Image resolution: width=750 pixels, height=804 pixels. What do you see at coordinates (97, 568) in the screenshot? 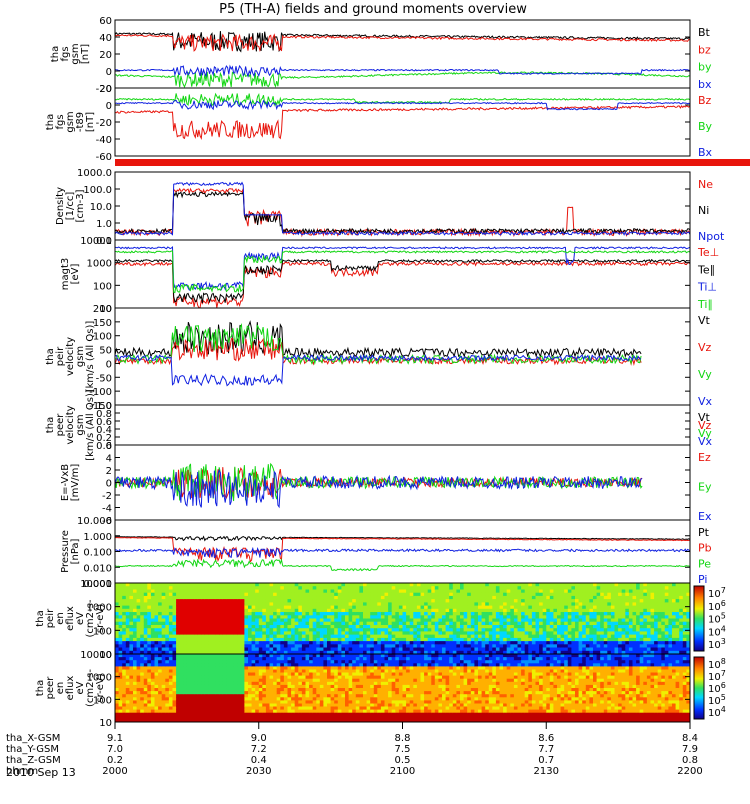
I see `y-tick-label: 0.010` at bounding box center [97, 568].